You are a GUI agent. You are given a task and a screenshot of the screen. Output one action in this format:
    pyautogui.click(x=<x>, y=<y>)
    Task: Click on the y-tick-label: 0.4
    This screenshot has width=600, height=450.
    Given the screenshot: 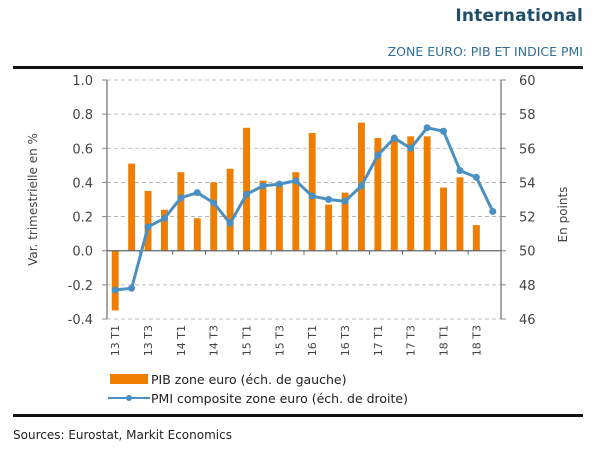 What is the action you would take?
    pyautogui.click(x=82, y=183)
    